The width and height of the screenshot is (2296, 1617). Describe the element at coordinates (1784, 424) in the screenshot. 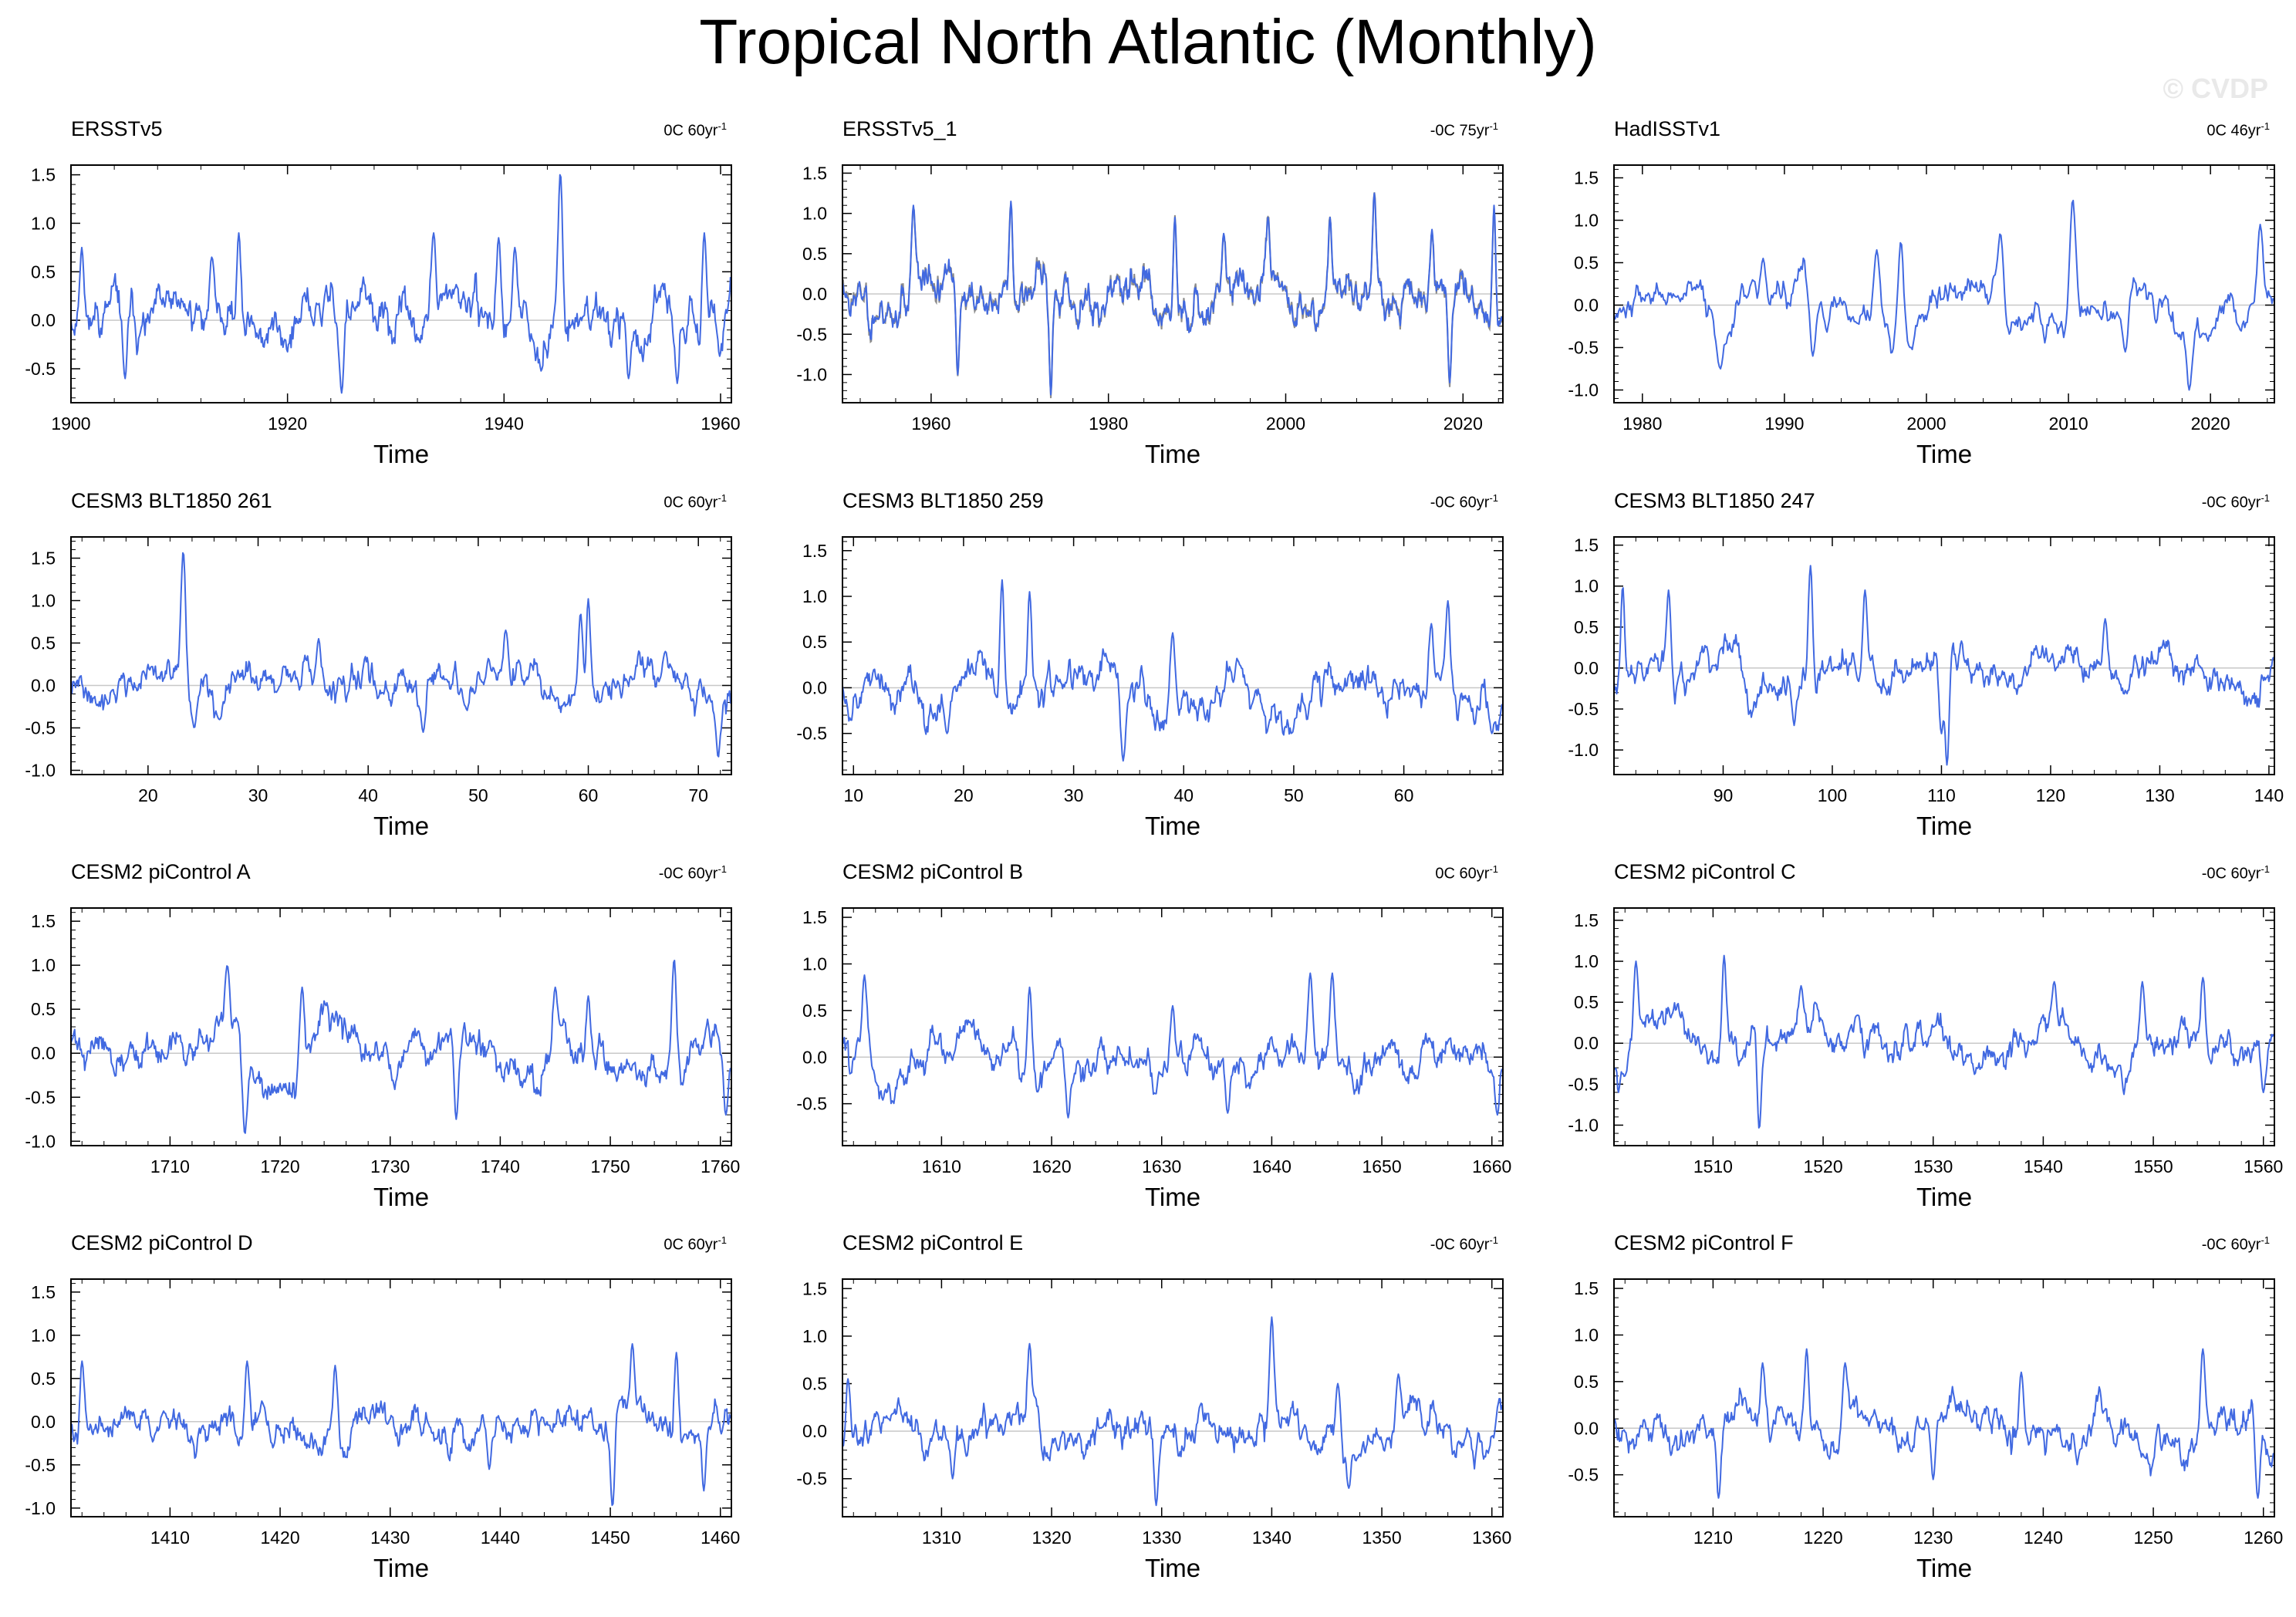

I see `x-tick-label: 1990` at that location.